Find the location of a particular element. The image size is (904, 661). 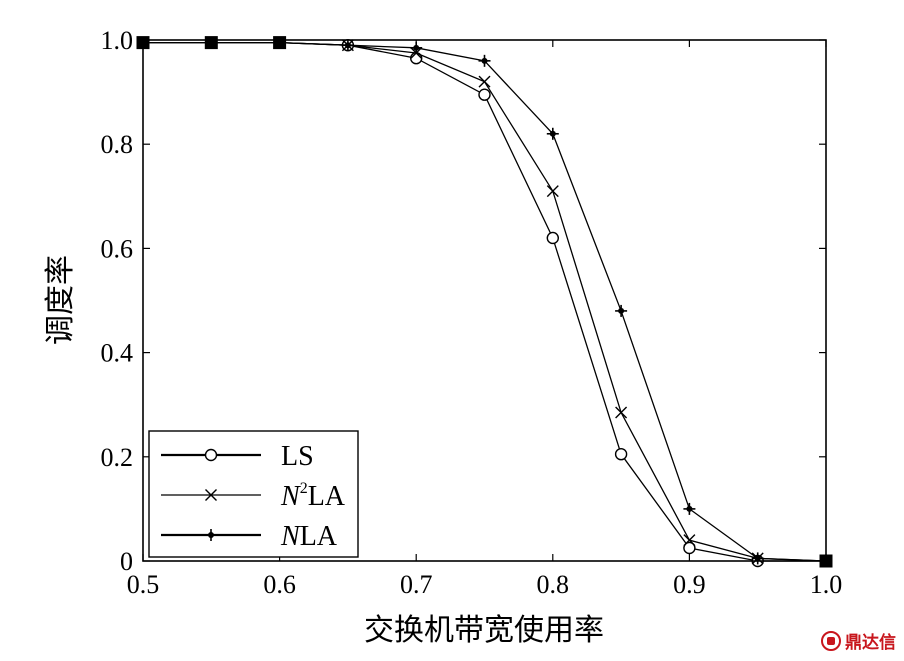

y-tick-label-1: 0.2 is located at coordinates (117, 457).